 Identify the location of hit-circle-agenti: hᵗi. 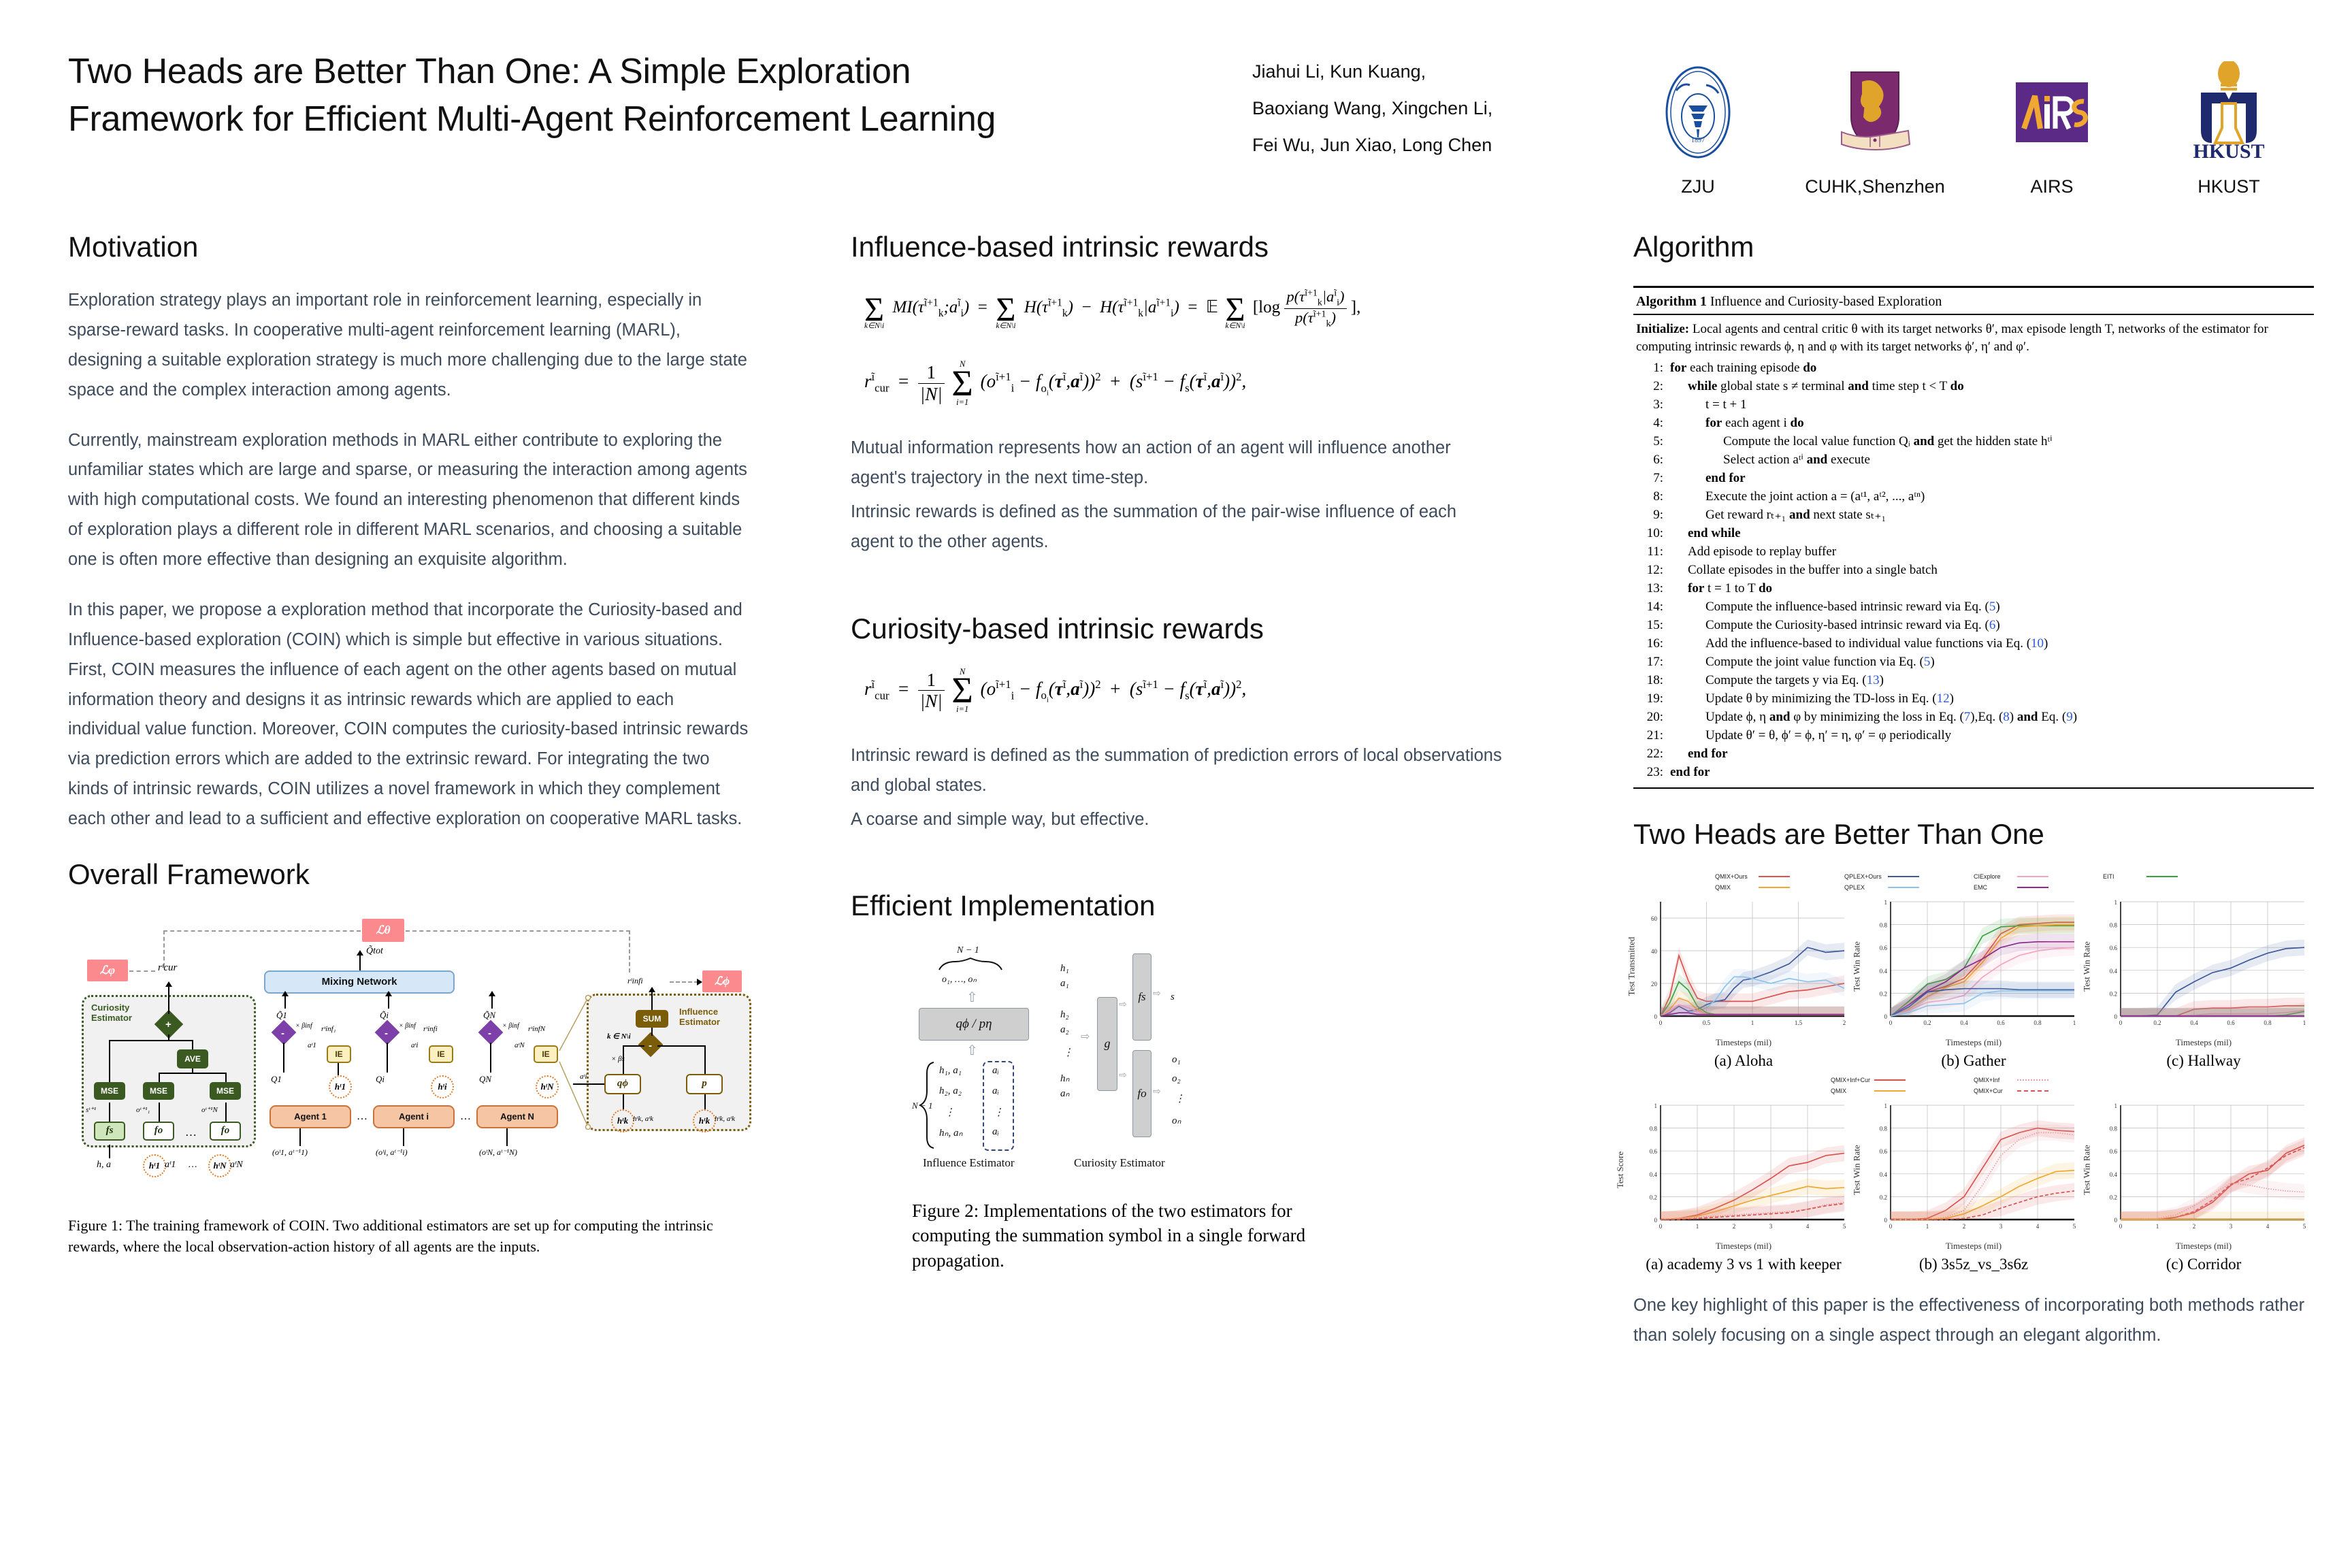
(443, 1087).